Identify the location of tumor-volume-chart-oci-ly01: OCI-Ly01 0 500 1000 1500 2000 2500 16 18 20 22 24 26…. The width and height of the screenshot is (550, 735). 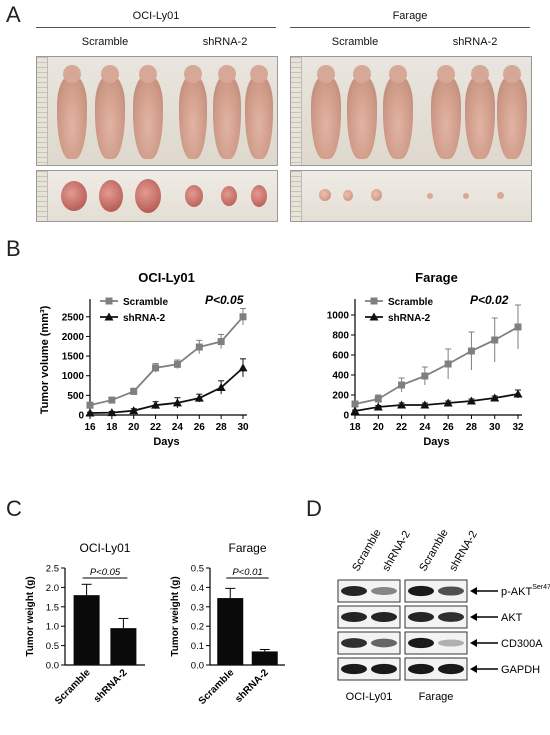
(144, 359).